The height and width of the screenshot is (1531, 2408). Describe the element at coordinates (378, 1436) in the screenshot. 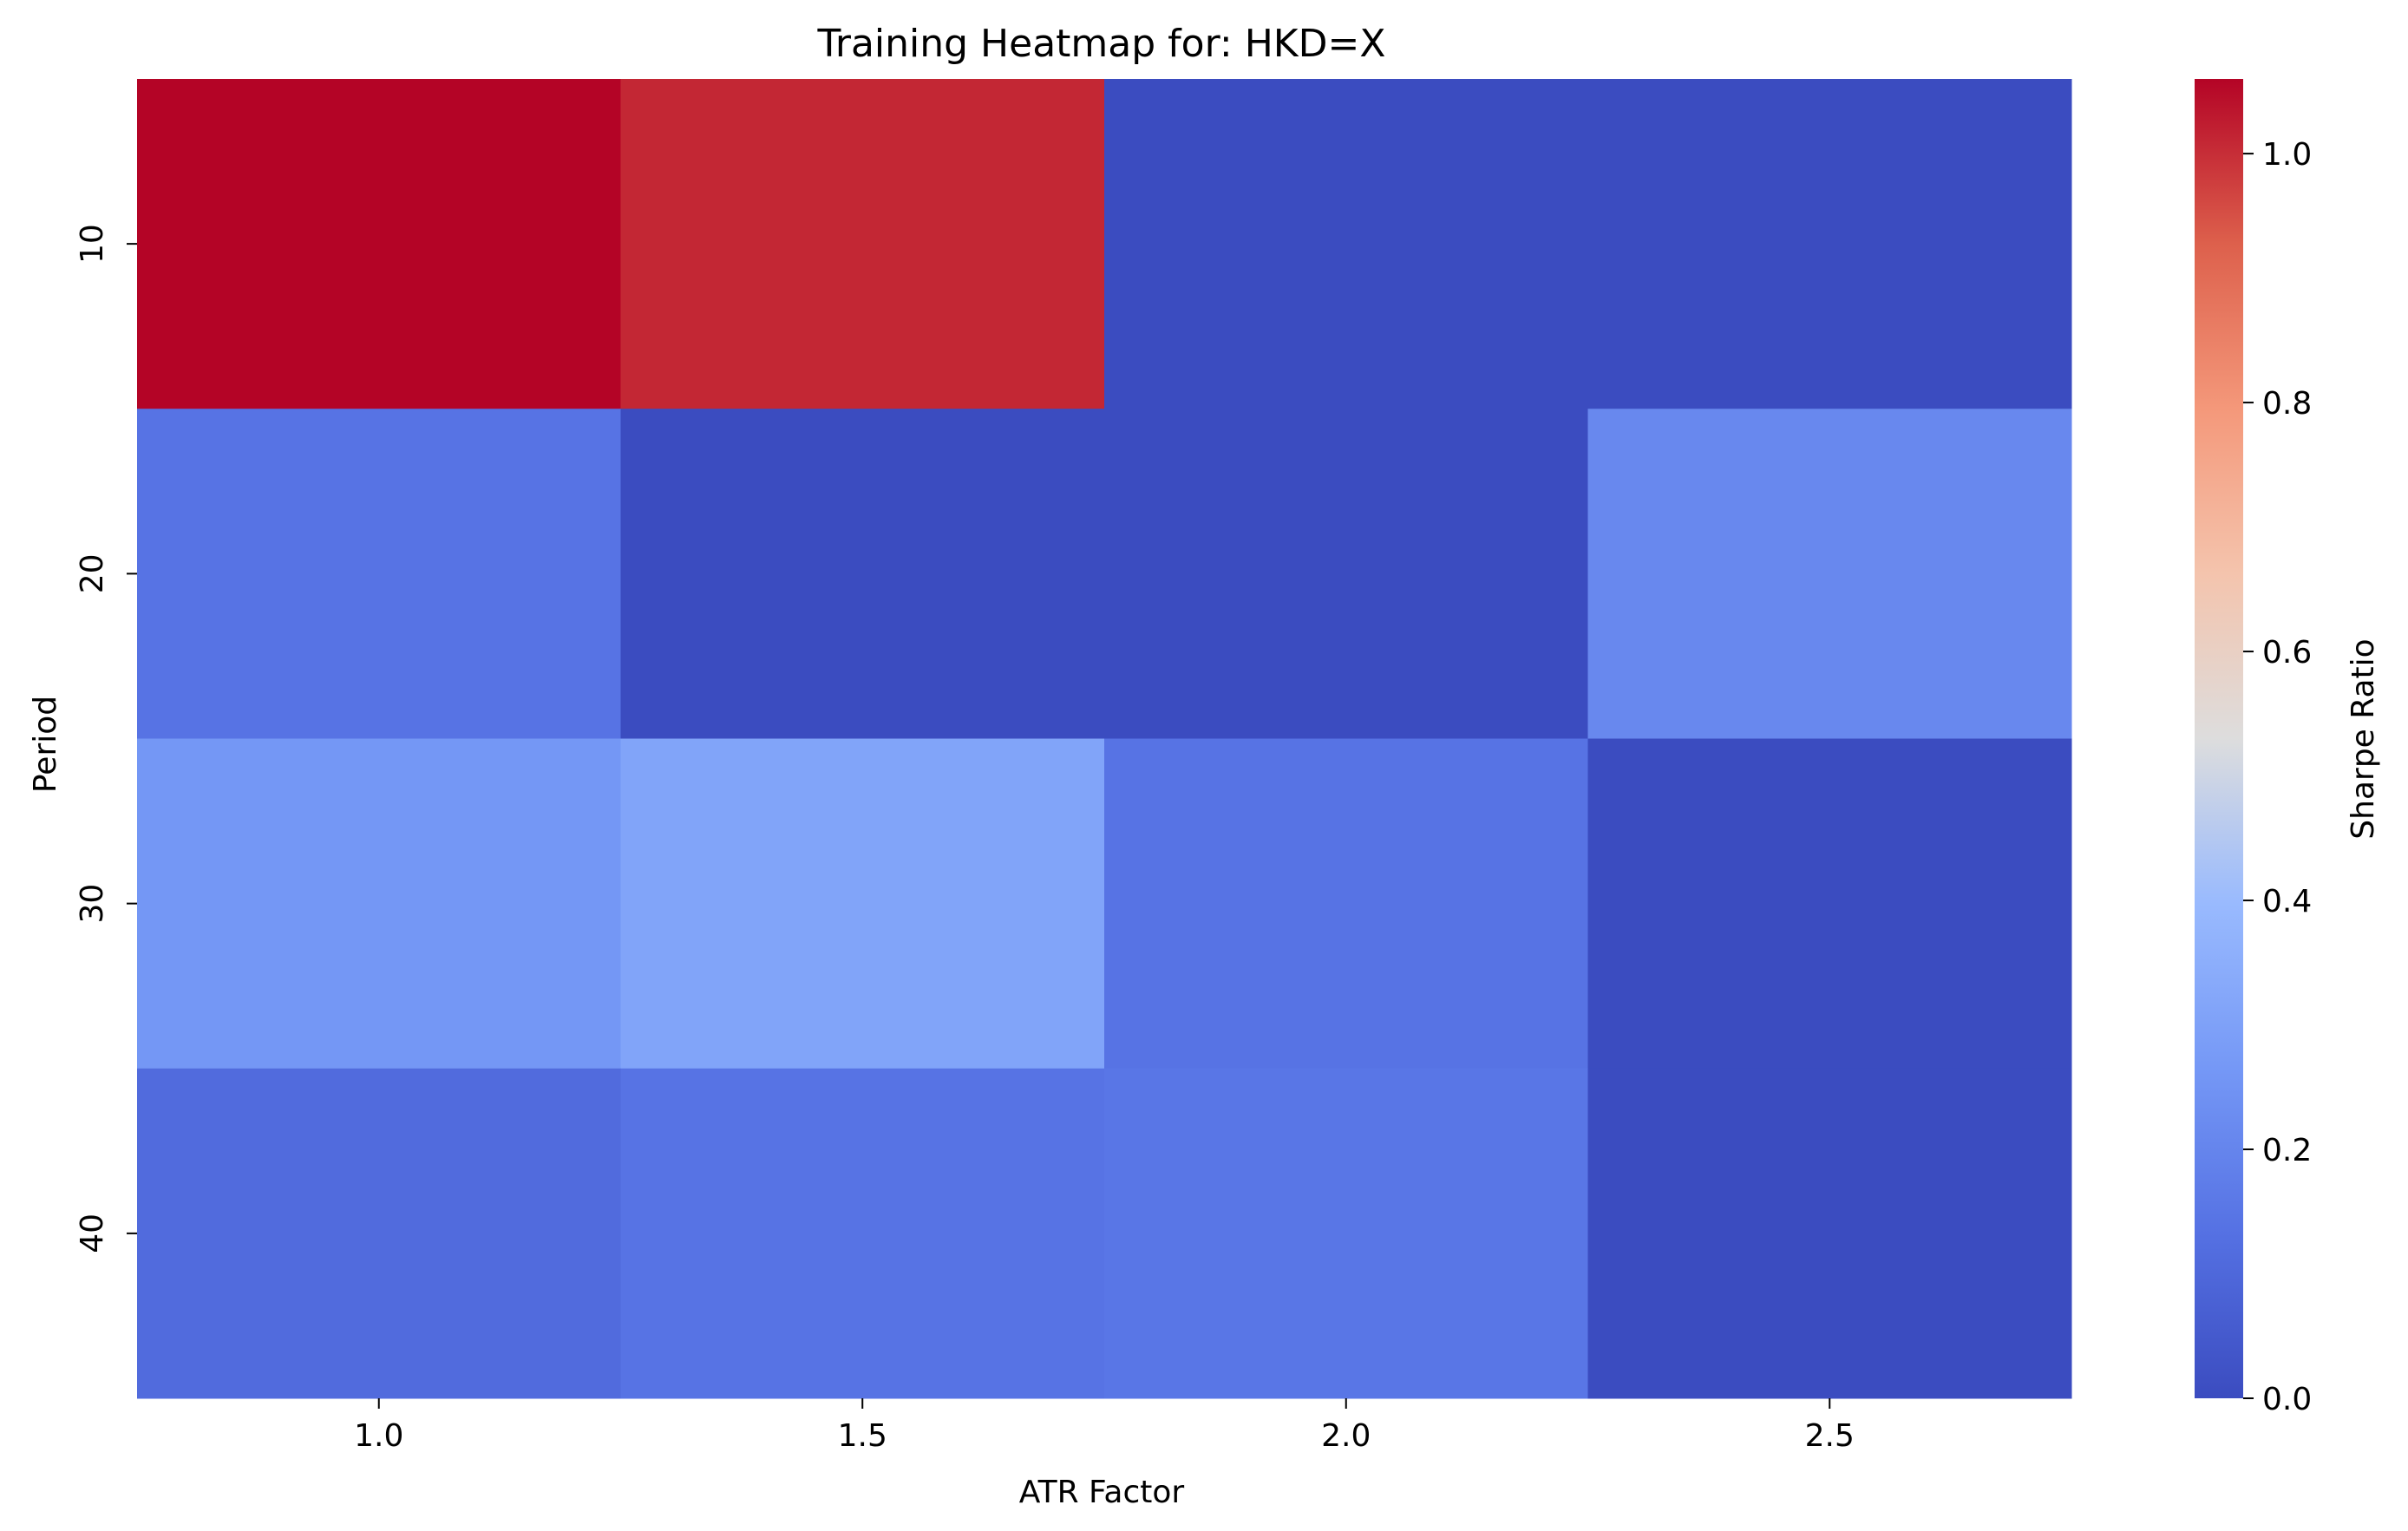

I see `x-tick-label: 1.0` at that location.